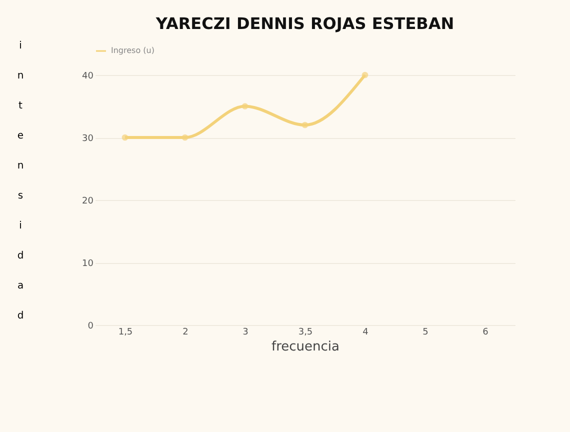 The width and height of the screenshot is (570, 432). What do you see at coordinates (245, 333) in the screenshot?
I see `x-tick-label: 3` at bounding box center [245, 333].